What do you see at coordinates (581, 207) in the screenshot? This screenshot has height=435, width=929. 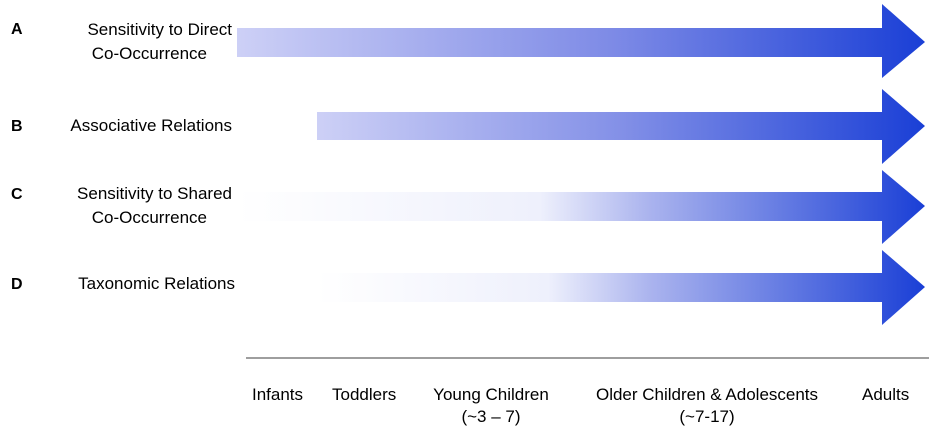 I see `arrow-c` at bounding box center [581, 207].